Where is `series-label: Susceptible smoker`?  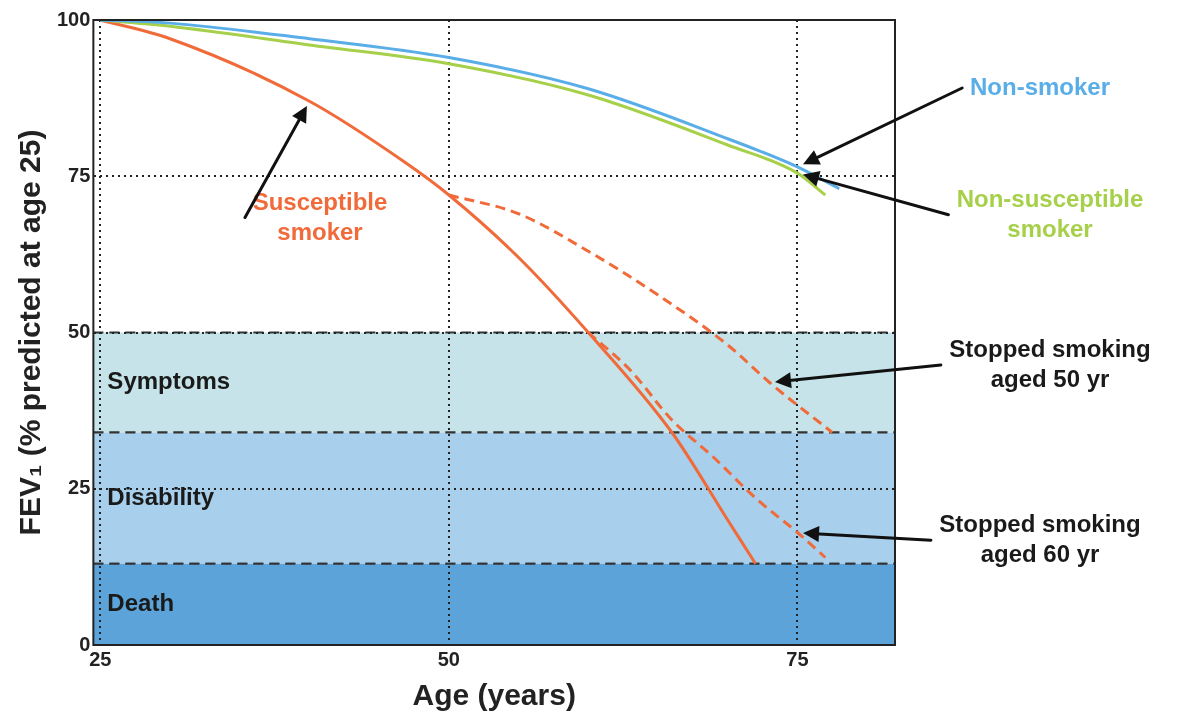 series-label: Susceptible smoker is located at coordinates (320, 216).